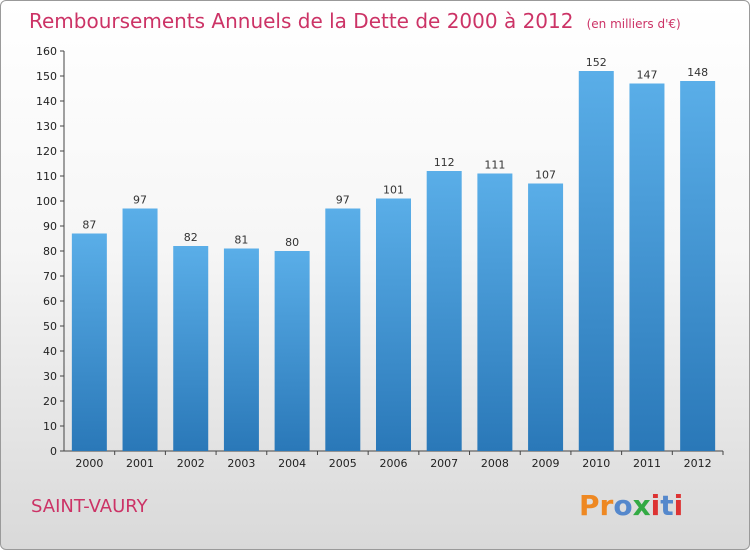 Image resolution: width=750 pixels, height=550 pixels. I want to click on y-tick-label: 110, so click(46, 176).